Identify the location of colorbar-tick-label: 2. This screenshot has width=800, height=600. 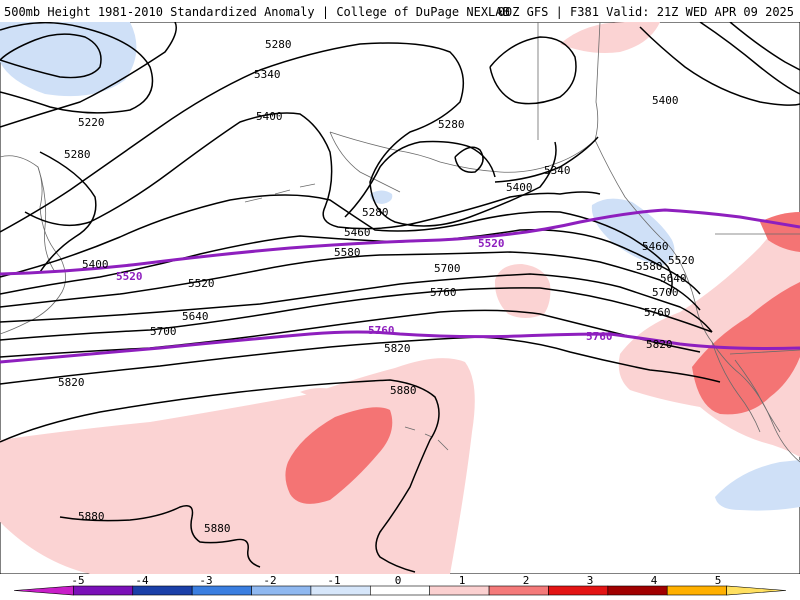
(526, 580).